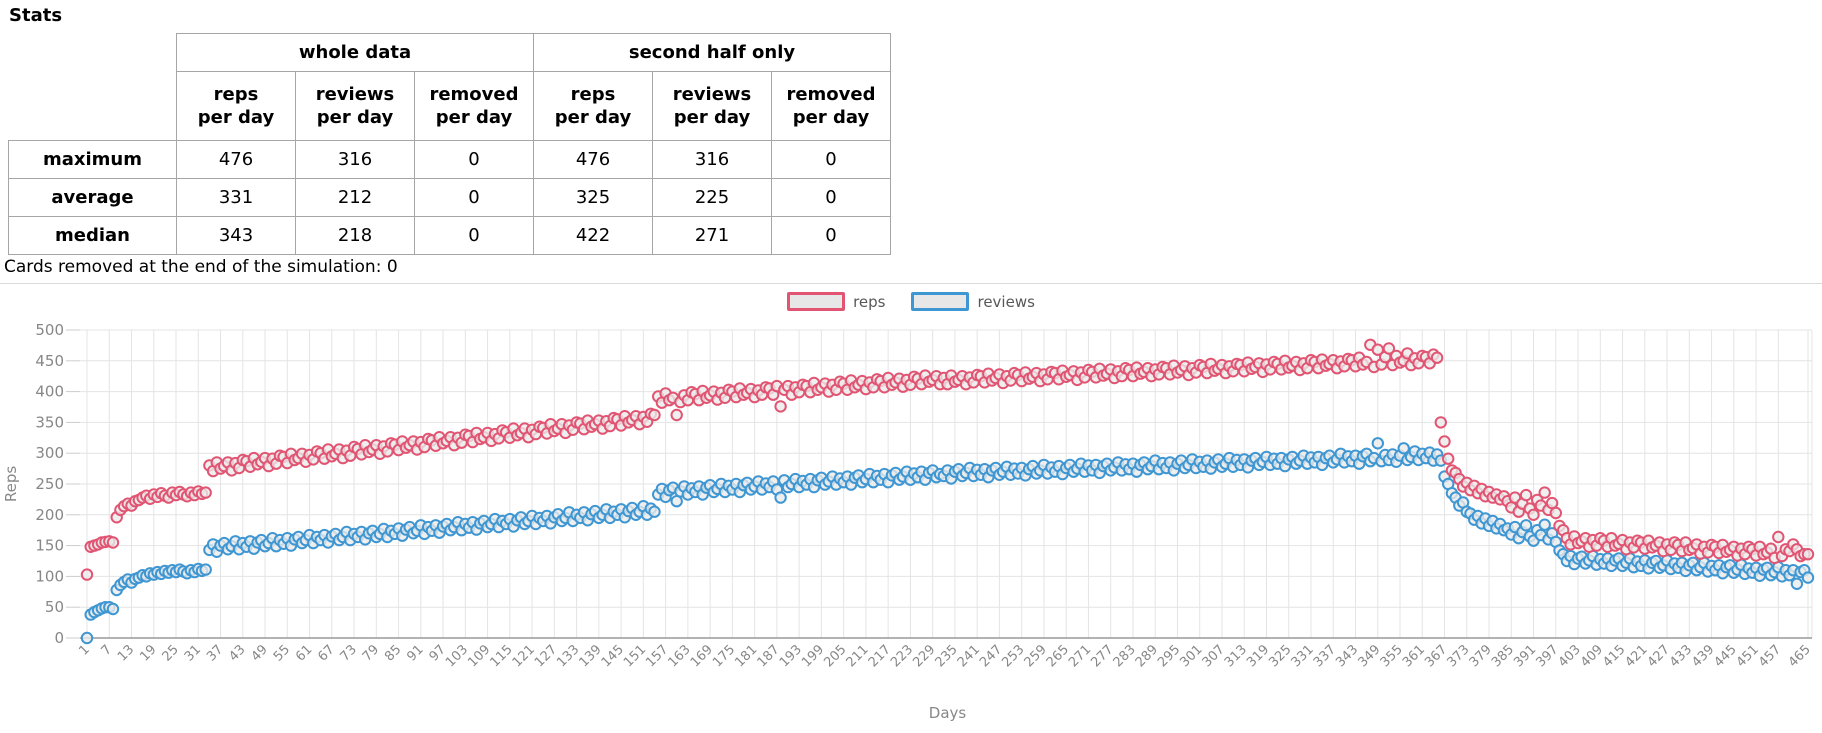  What do you see at coordinates (1725, 656) in the screenshot?
I see `x-tick-label: 445` at bounding box center [1725, 656].